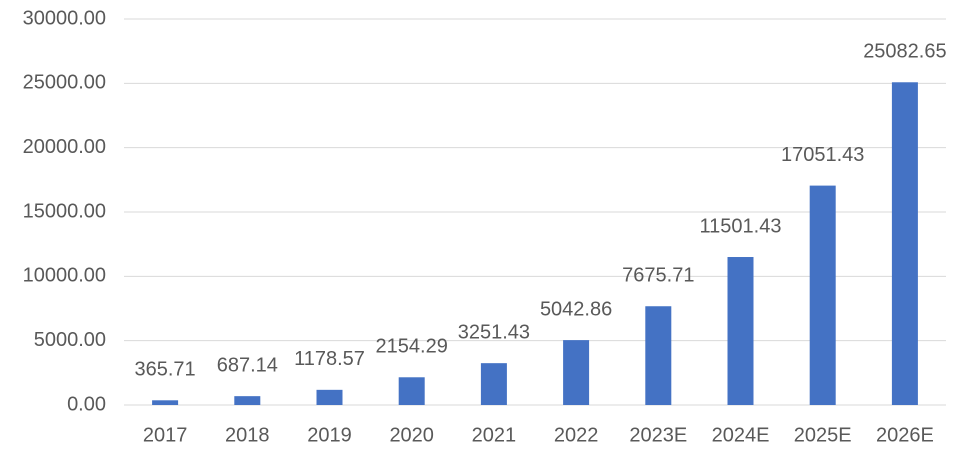 Image resolution: width=960 pixels, height=457 pixels. I want to click on y-tick-label: 10000.00, so click(64, 276).